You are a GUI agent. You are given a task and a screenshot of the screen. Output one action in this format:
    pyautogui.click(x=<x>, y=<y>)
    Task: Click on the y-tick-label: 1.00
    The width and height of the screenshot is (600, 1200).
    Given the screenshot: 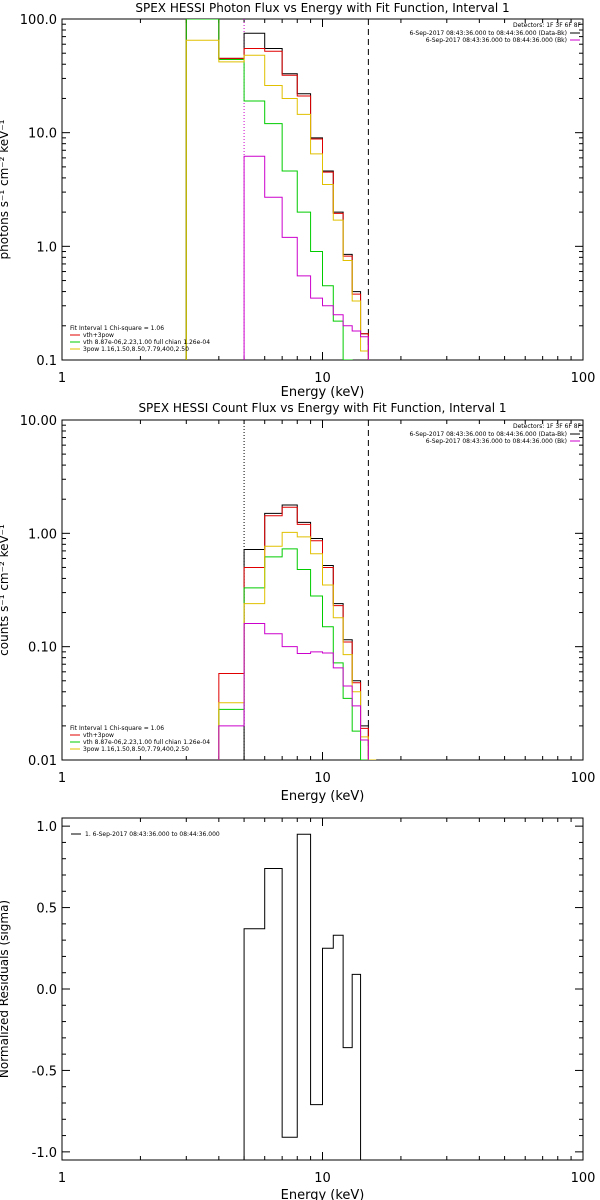 What is the action you would take?
    pyautogui.click(x=42, y=534)
    